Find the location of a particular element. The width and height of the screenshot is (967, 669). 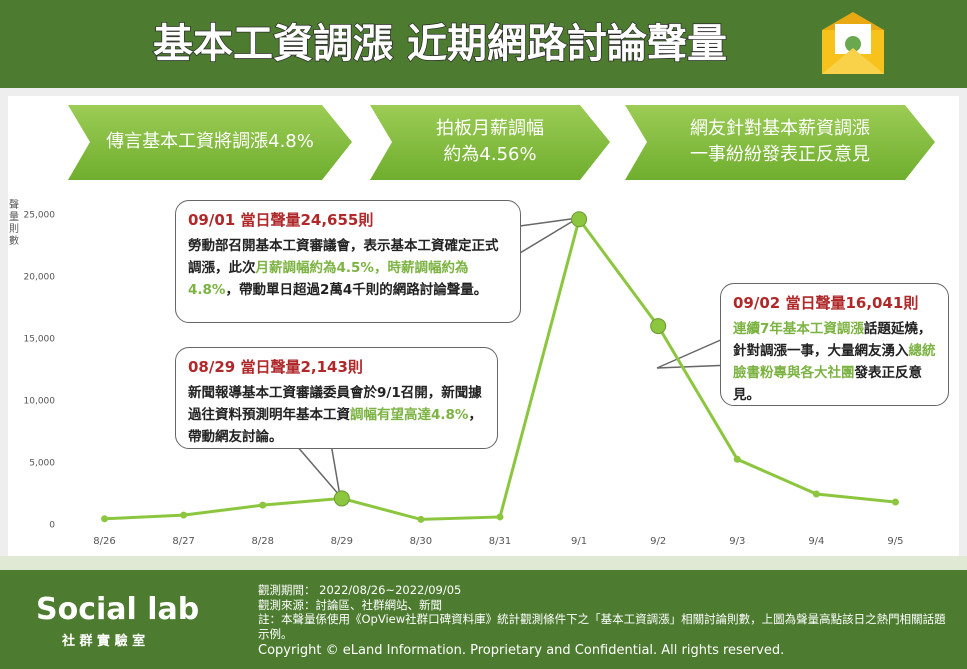

envelope-icon is located at coordinates (853, 43).